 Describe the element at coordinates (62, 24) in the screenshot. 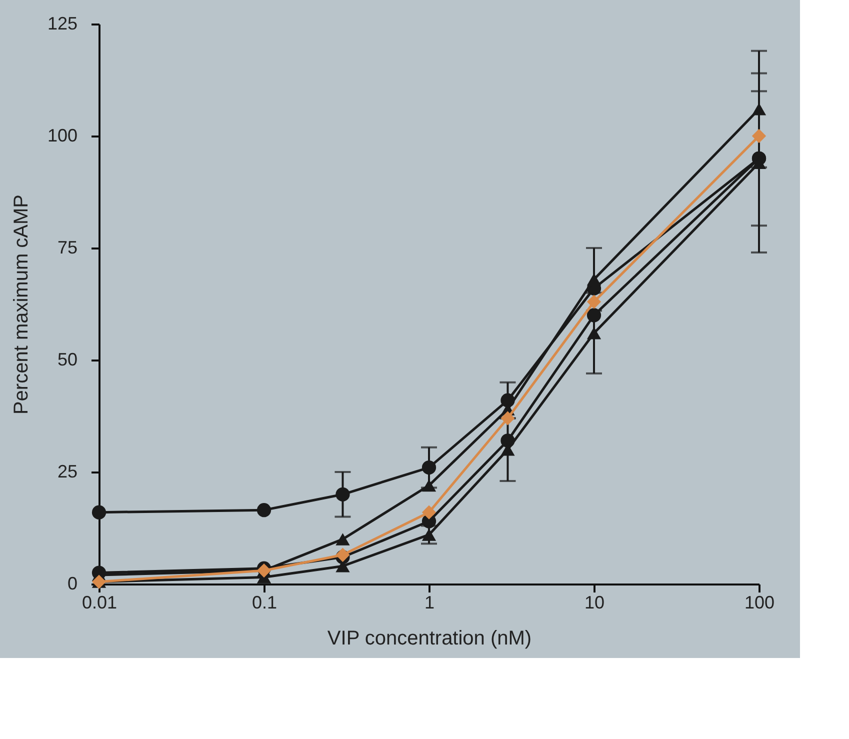

I see `y-tick-label: 125` at that location.